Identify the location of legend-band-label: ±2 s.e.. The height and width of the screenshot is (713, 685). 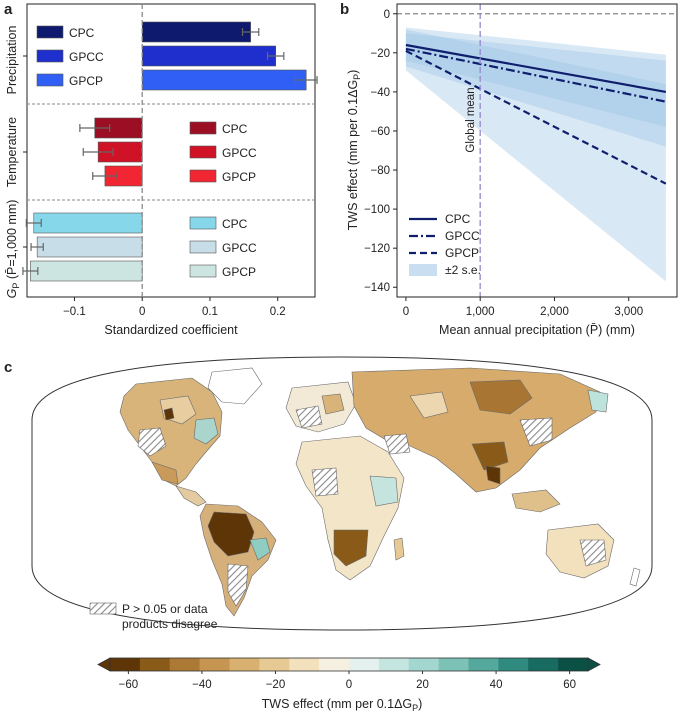
(463, 270).